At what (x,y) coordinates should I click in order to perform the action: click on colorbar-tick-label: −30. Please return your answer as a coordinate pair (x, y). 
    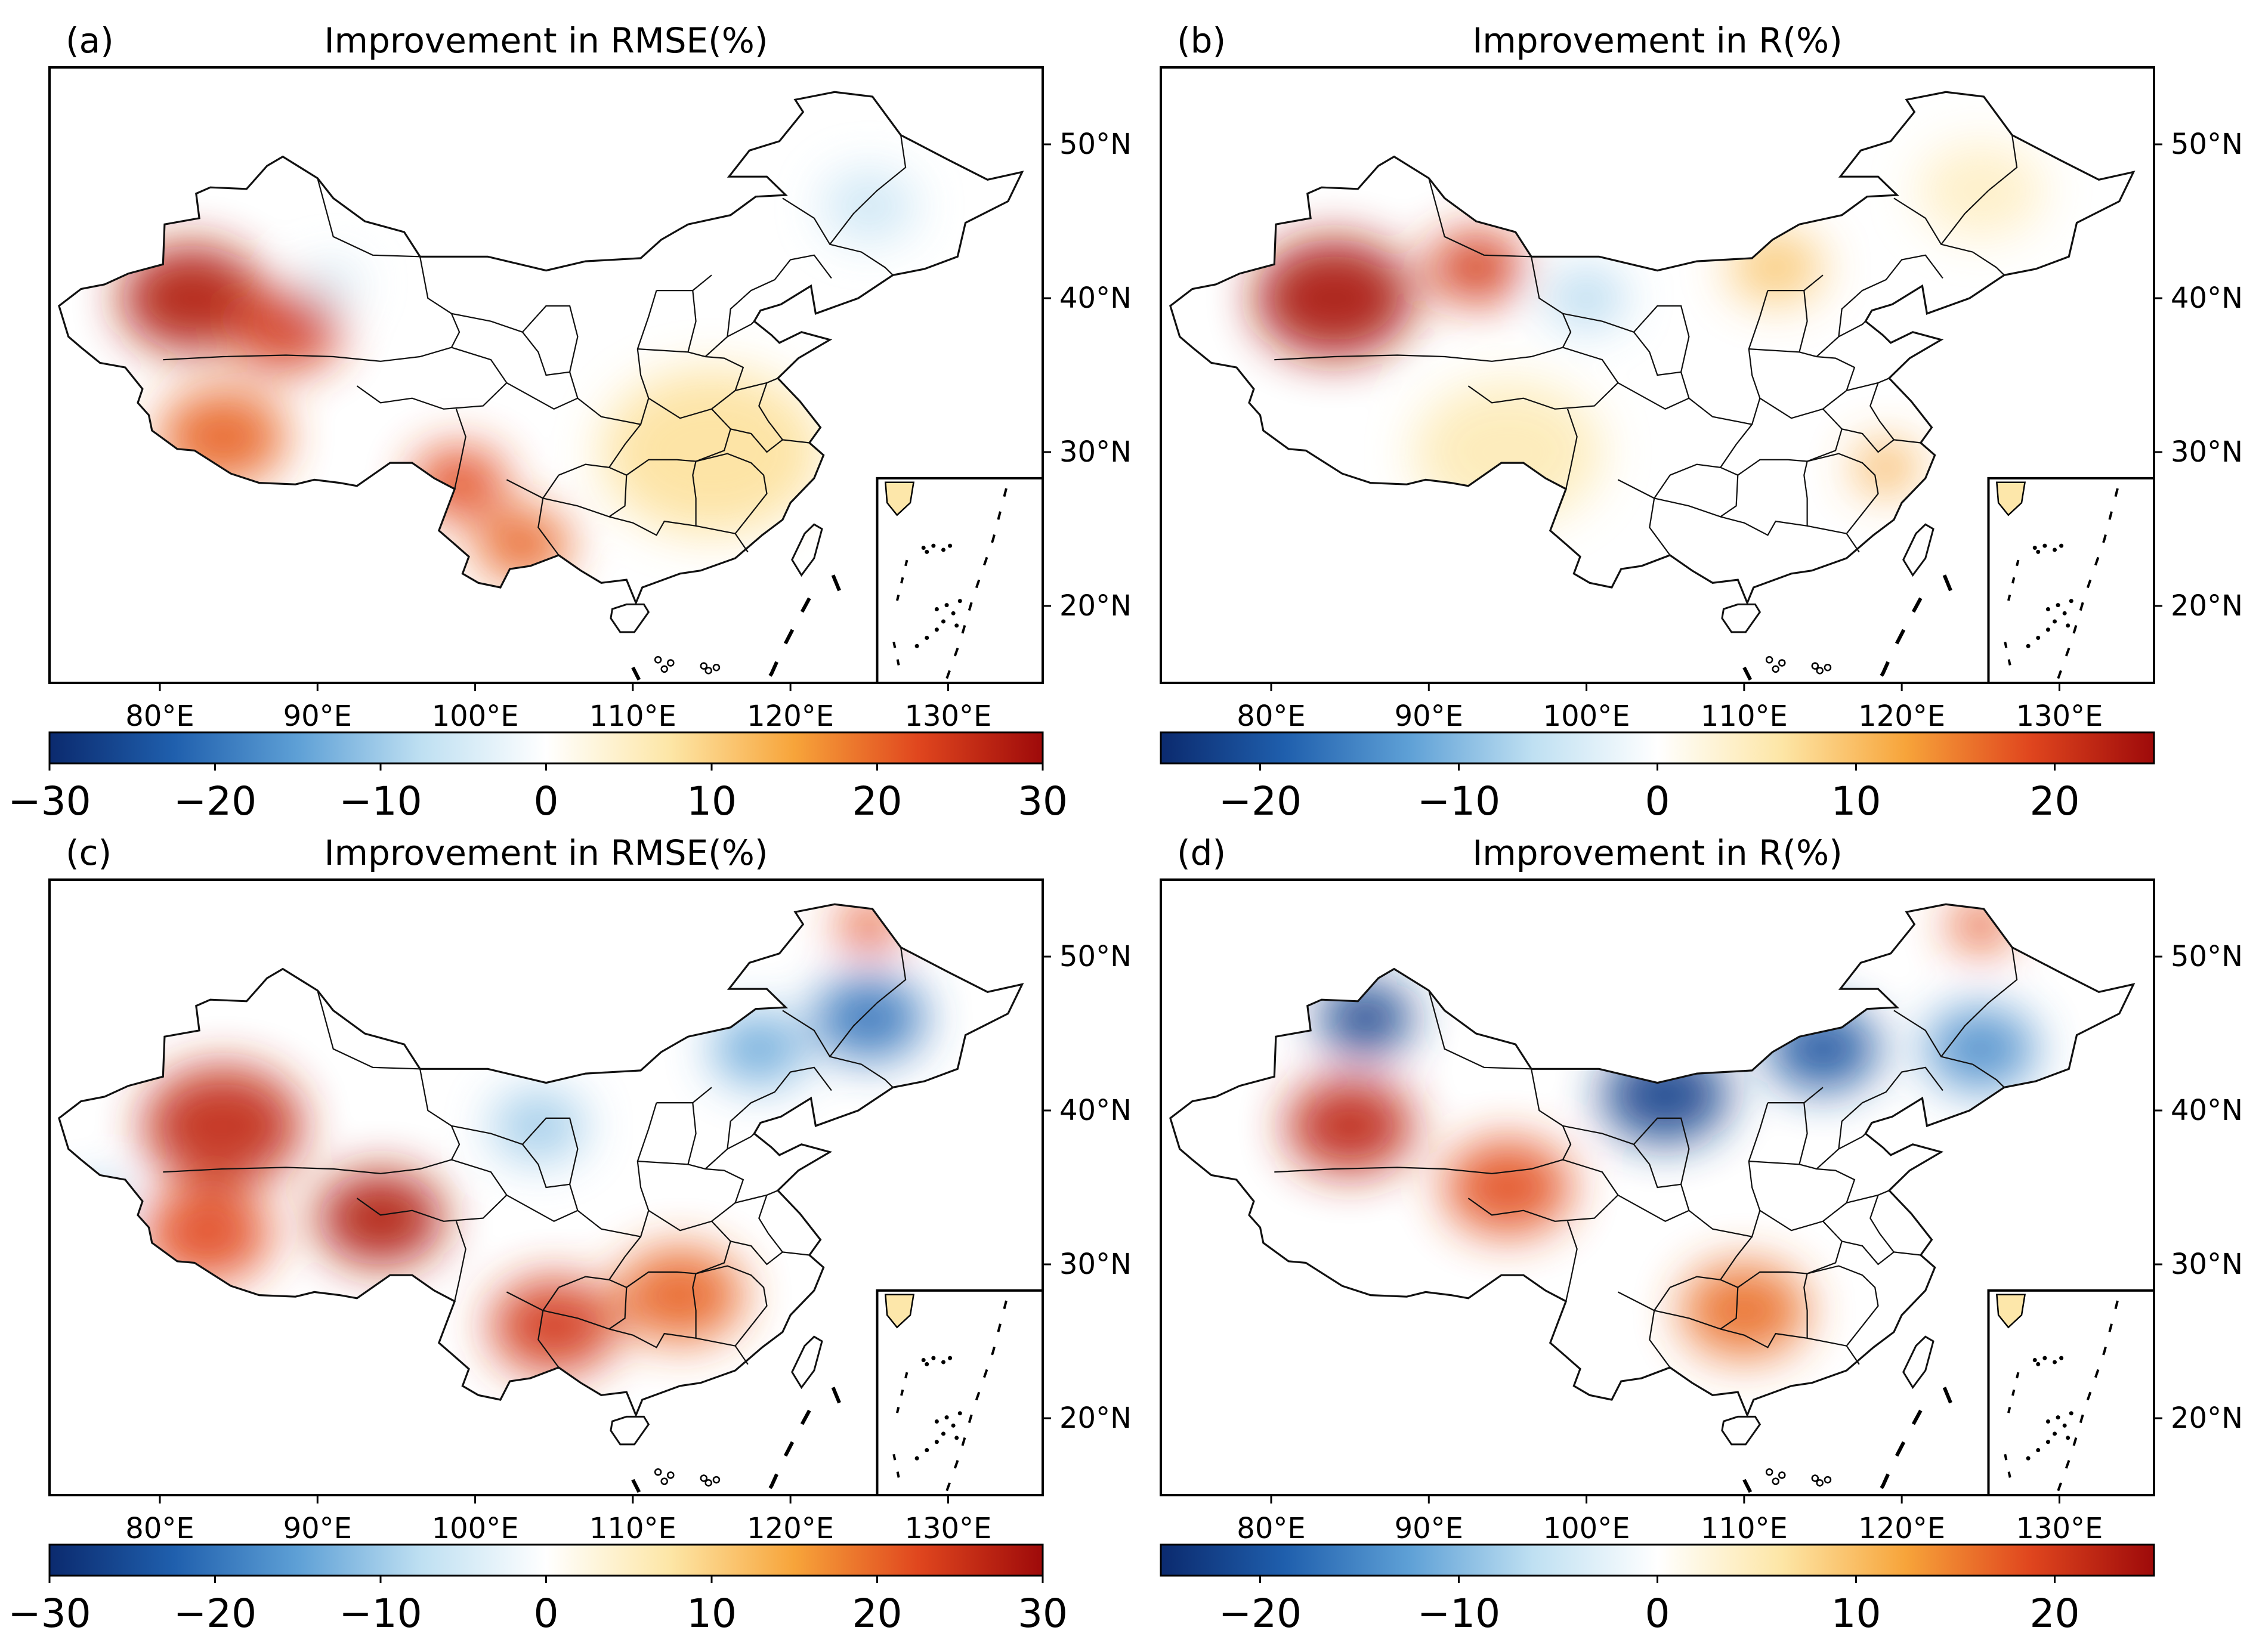
    Looking at the image, I should click on (49, 801).